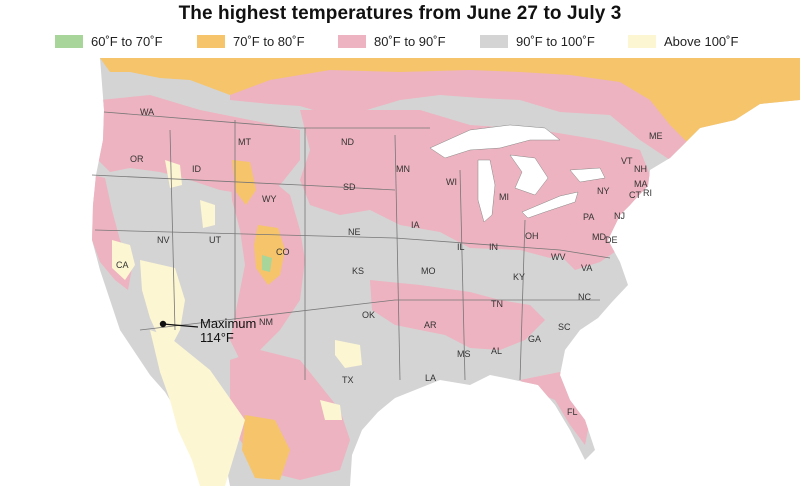  I want to click on state-label-mi: MI, so click(504, 197).